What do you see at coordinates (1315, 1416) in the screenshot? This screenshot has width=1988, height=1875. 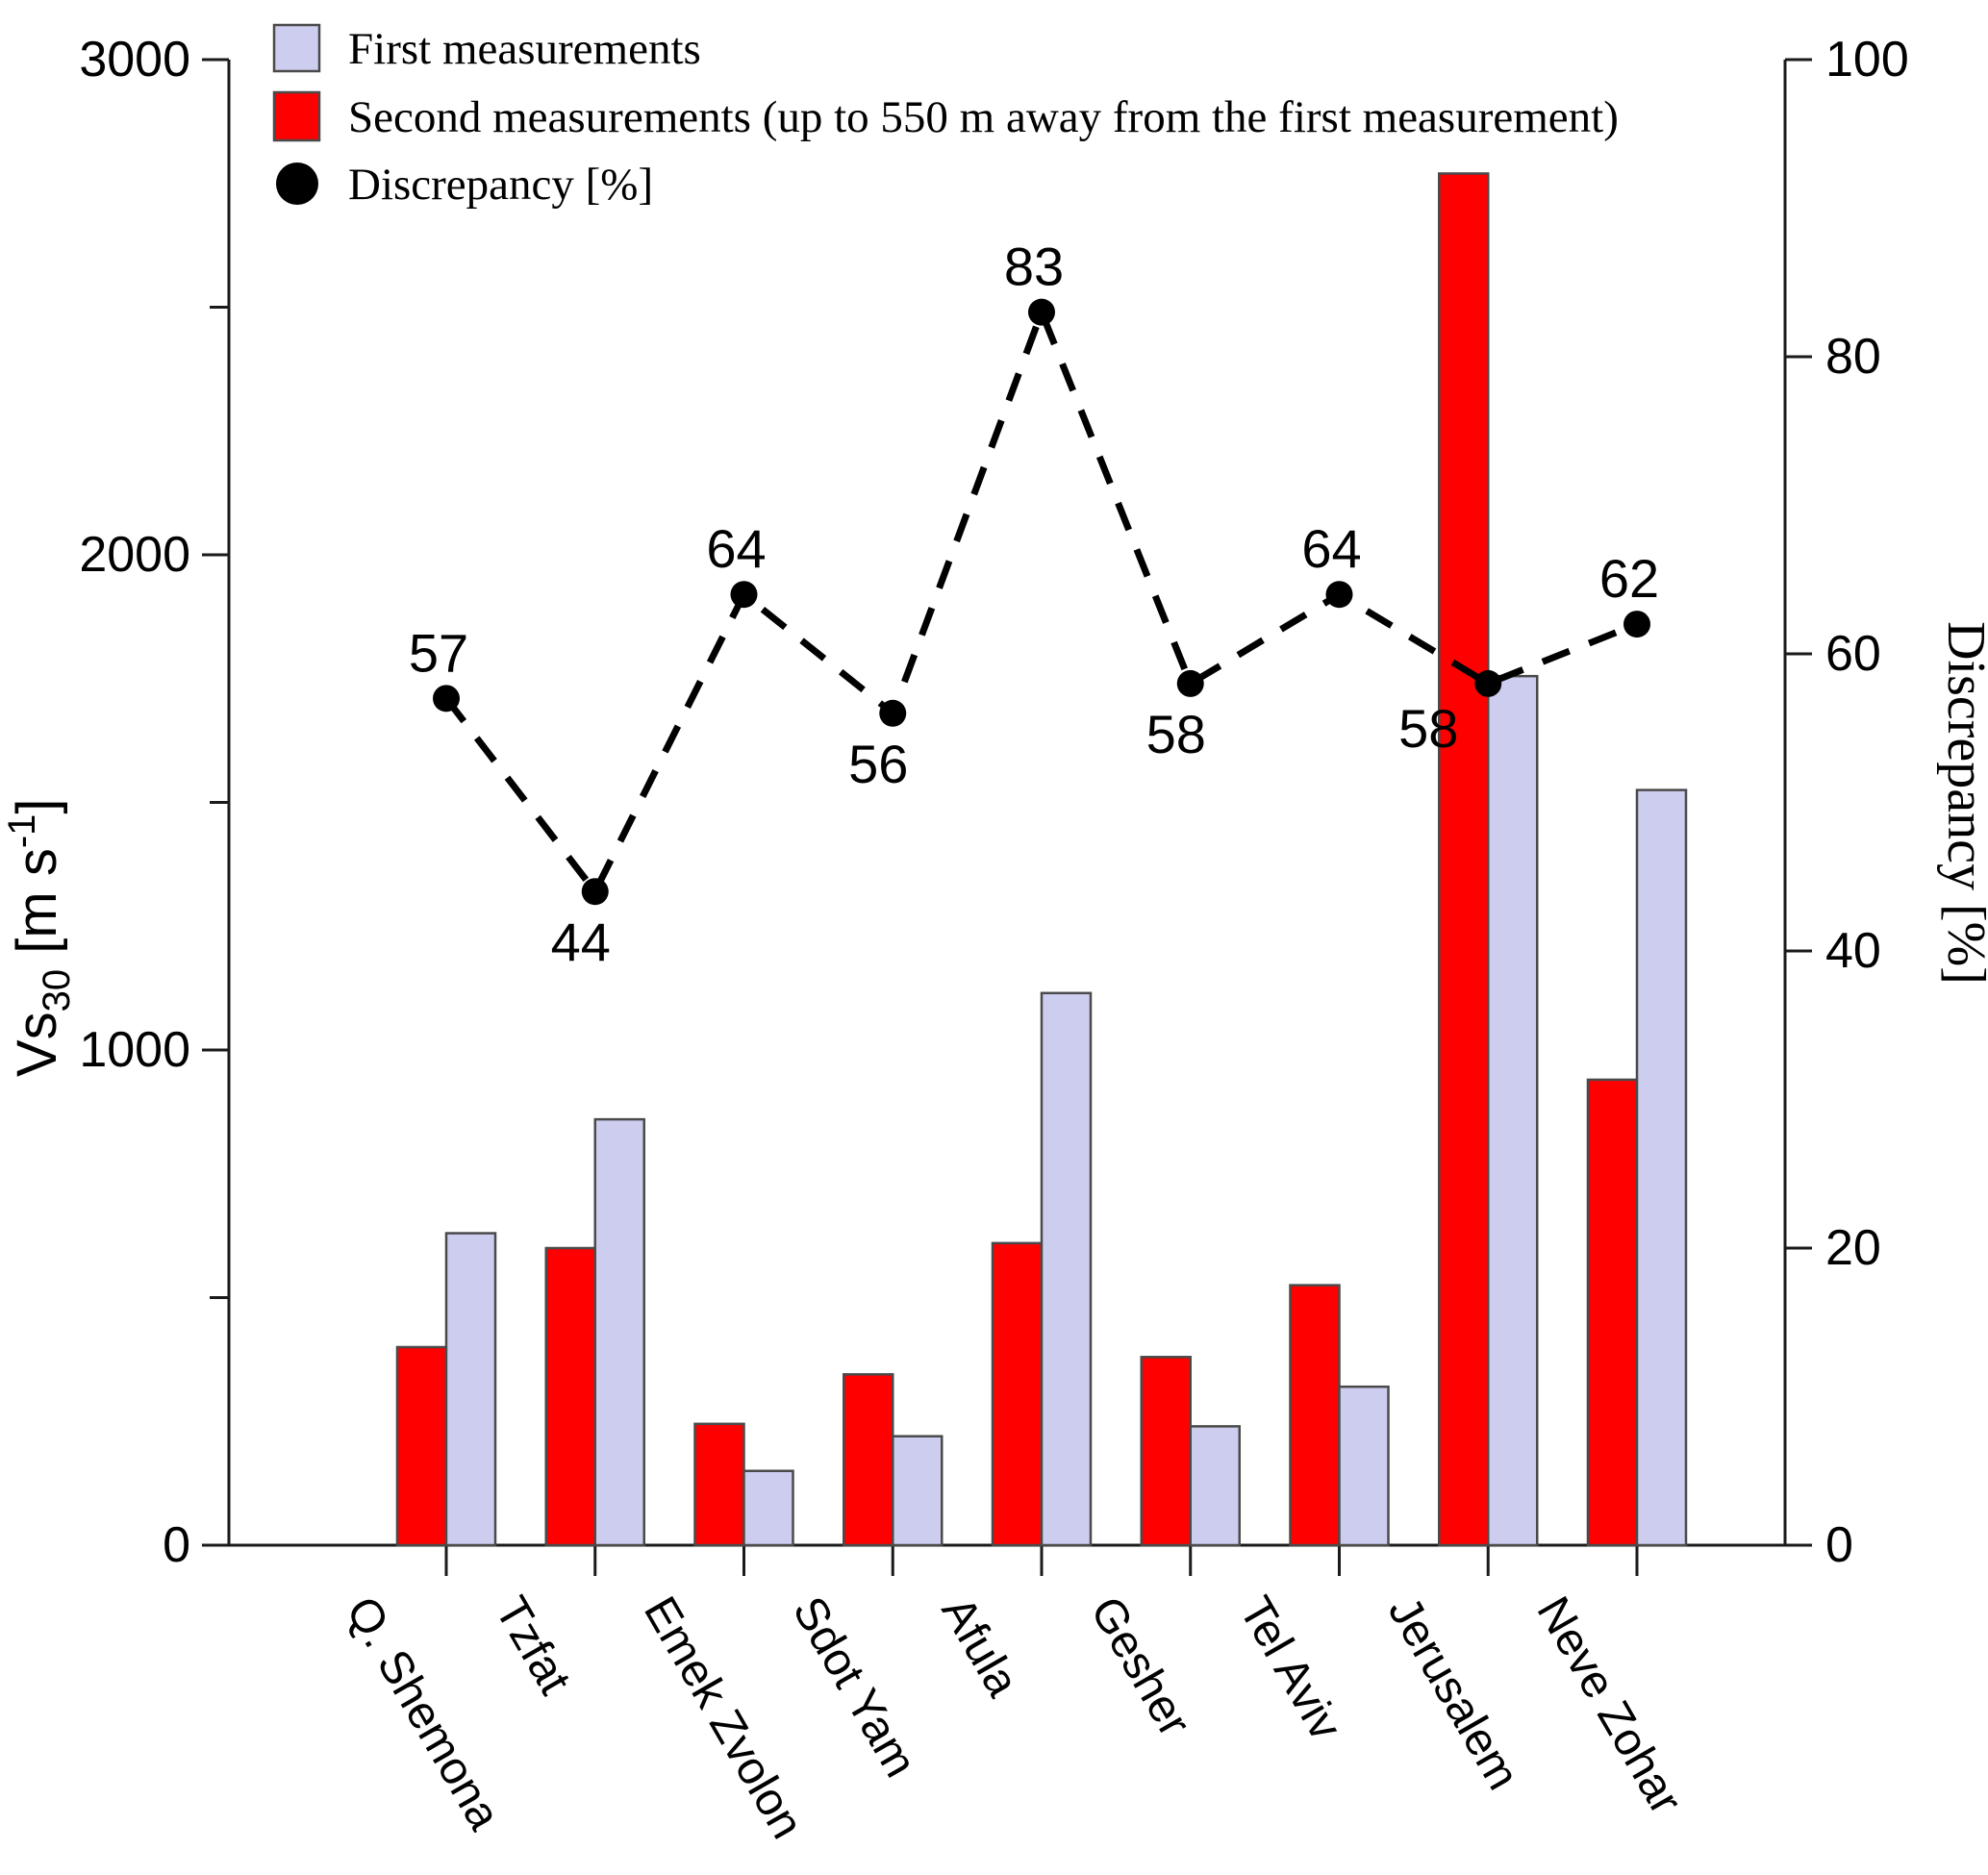 I see `bar-second-tel-aviv` at bounding box center [1315, 1416].